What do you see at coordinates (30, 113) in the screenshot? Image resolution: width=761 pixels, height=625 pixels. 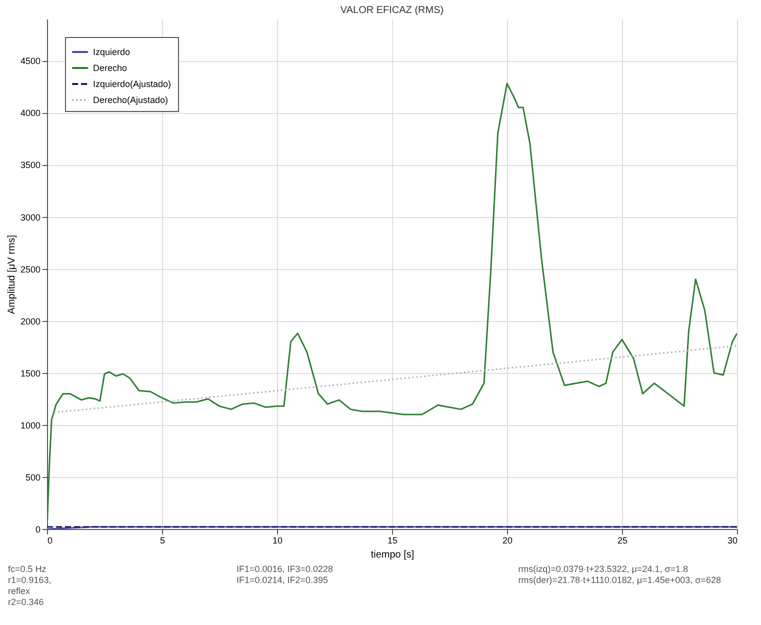 I see `y-tick-label: 4000` at bounding box center [30, 113].